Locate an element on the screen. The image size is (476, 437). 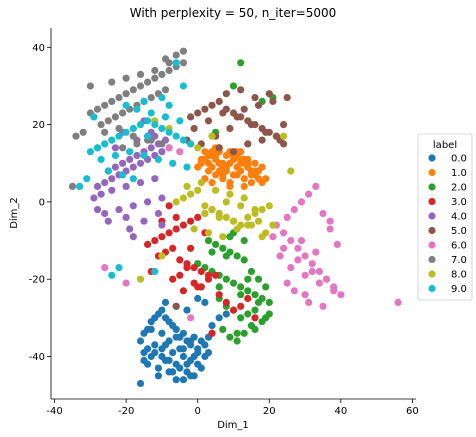
x-tick-label: -40 is located at coordinates (54, 411).